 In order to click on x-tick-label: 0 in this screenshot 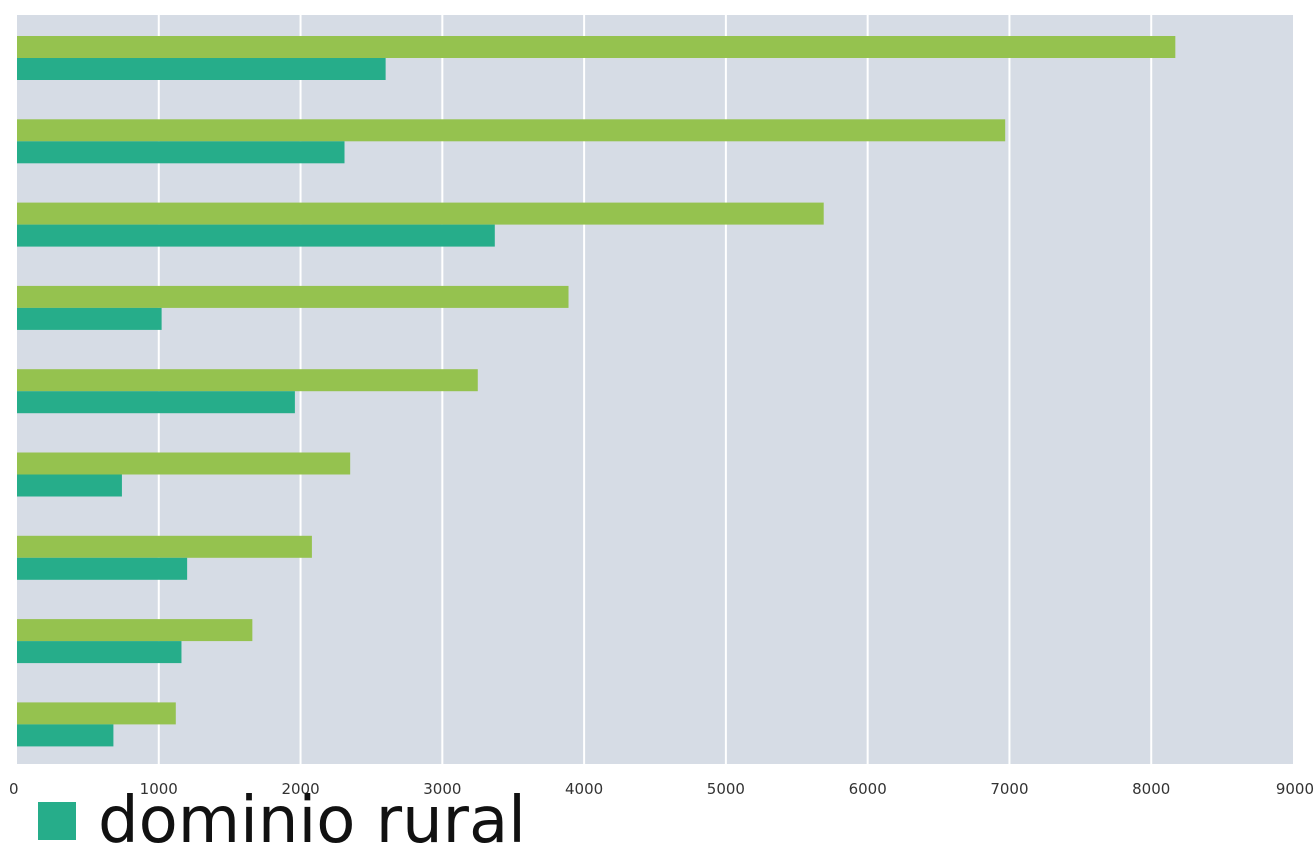, I will do `click(14, 789)`.